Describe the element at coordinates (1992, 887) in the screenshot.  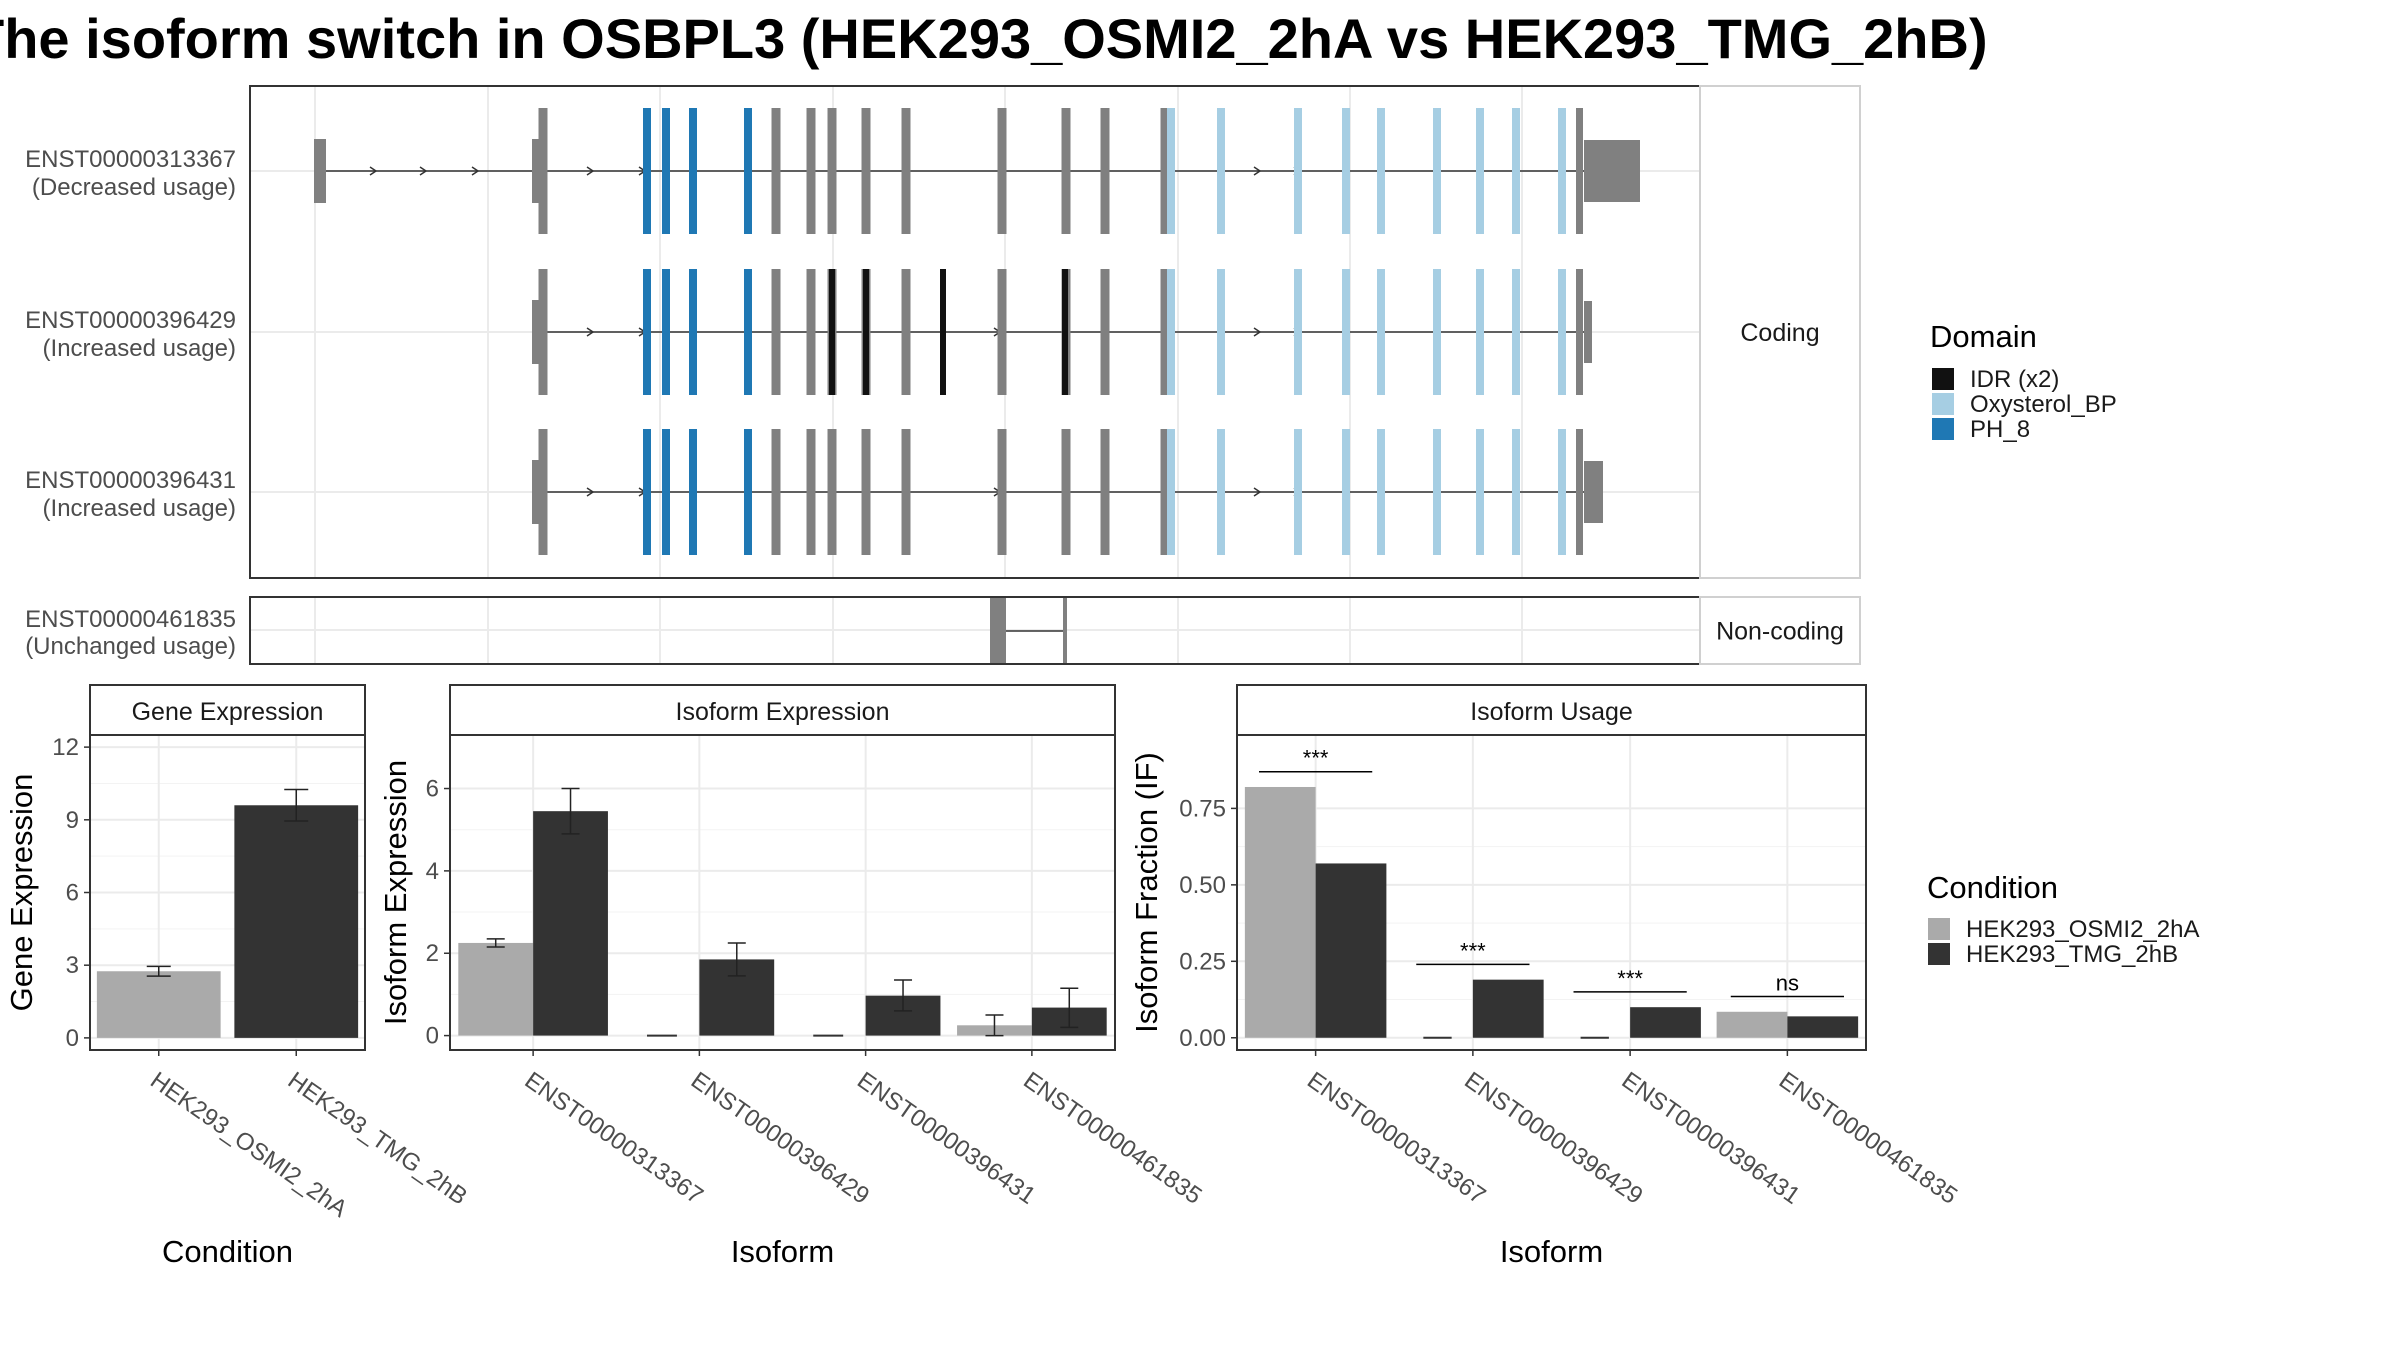
I see `condition-legend-title: Condition` at that location.